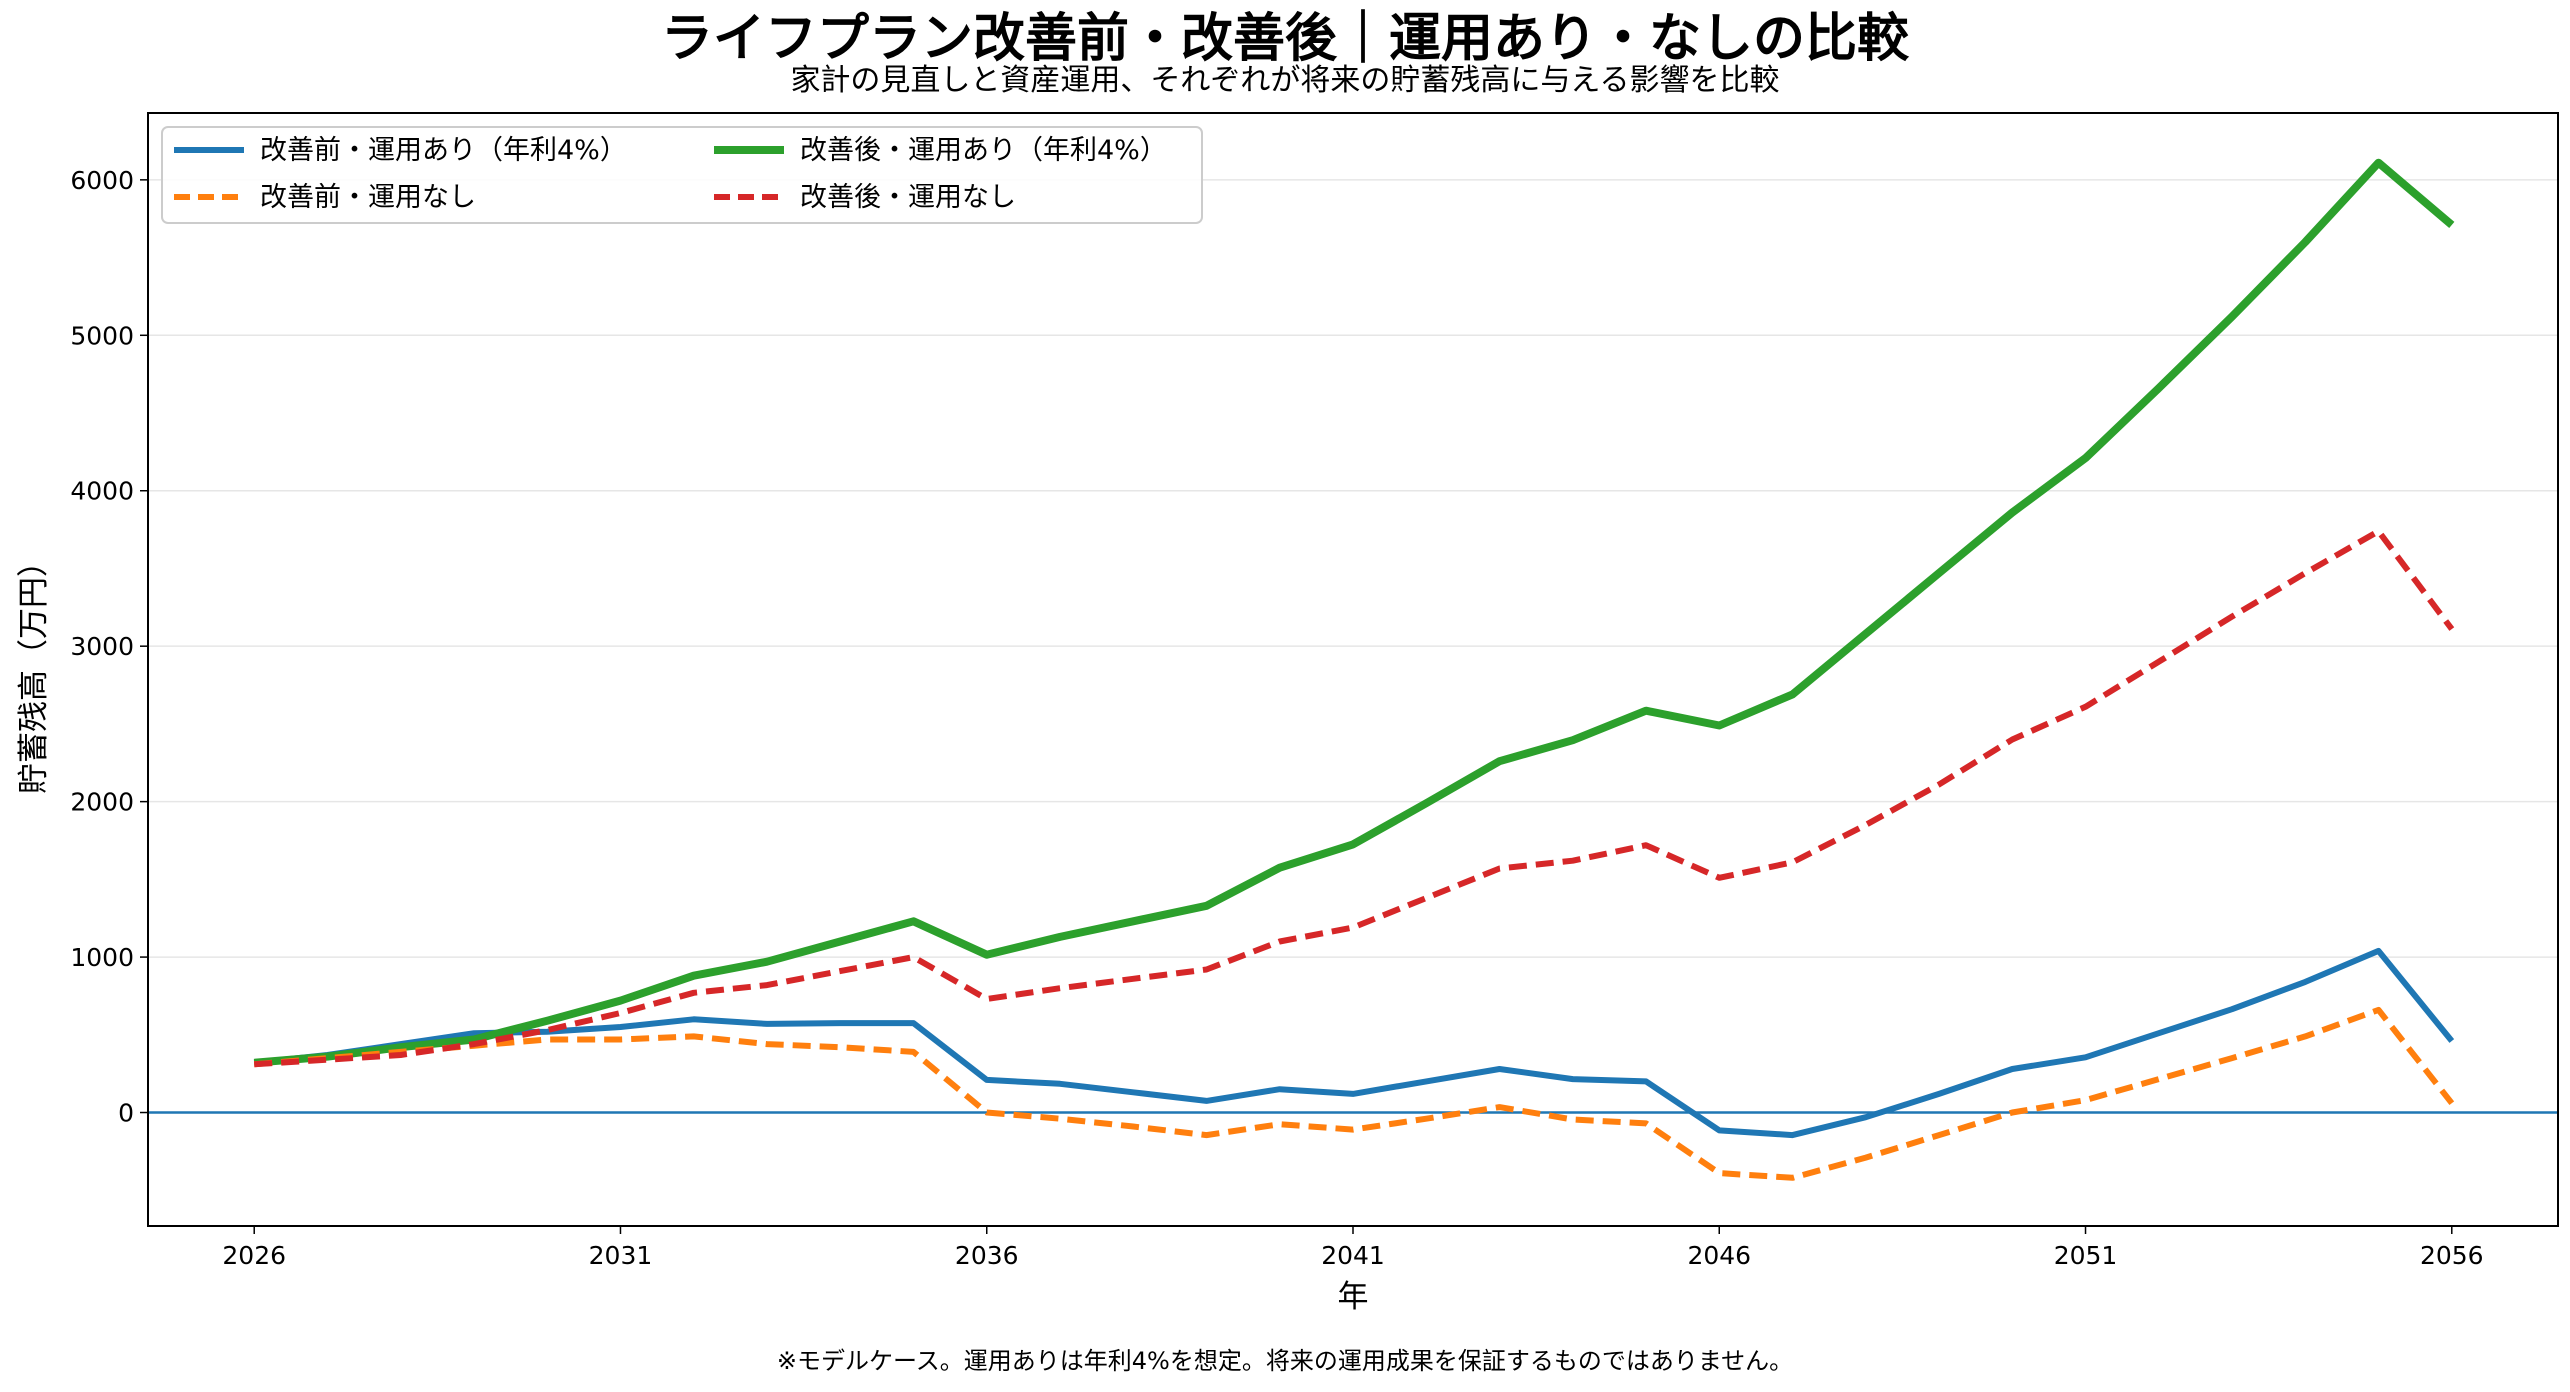  What do you see at coordinates (102, 180) in the screenshot?
I see `y-tick-label-6: 6000` at bounding box center [102, 180].